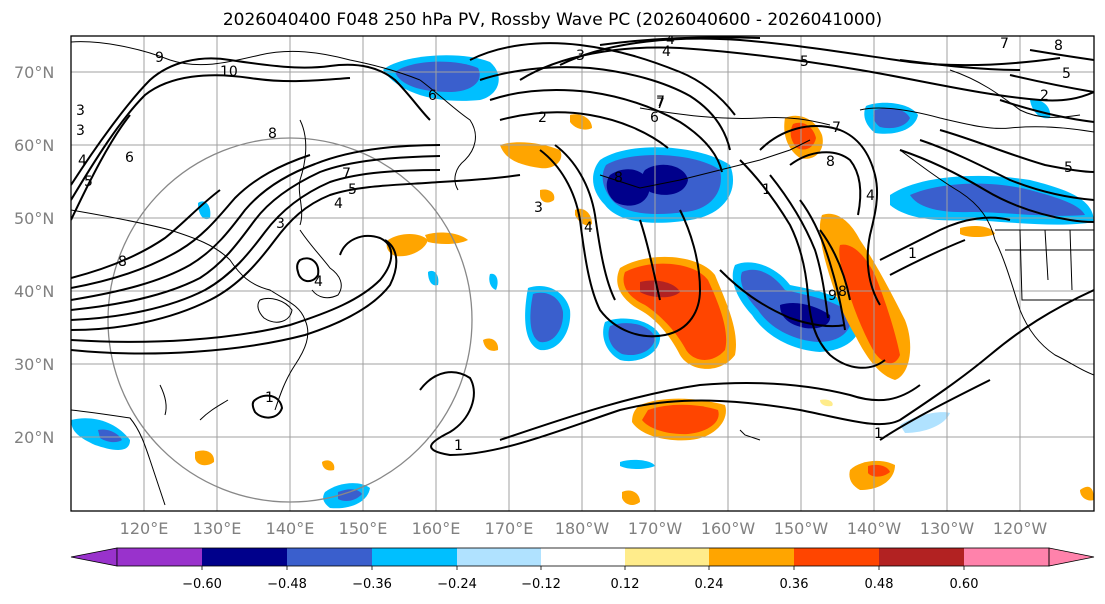 The width and height of the screenshot is (1105, 604). What do you see at coordinates (1071, 557) in the screenshot?
I see `colorbar-max-extension` at bounding box center [1071, 557].